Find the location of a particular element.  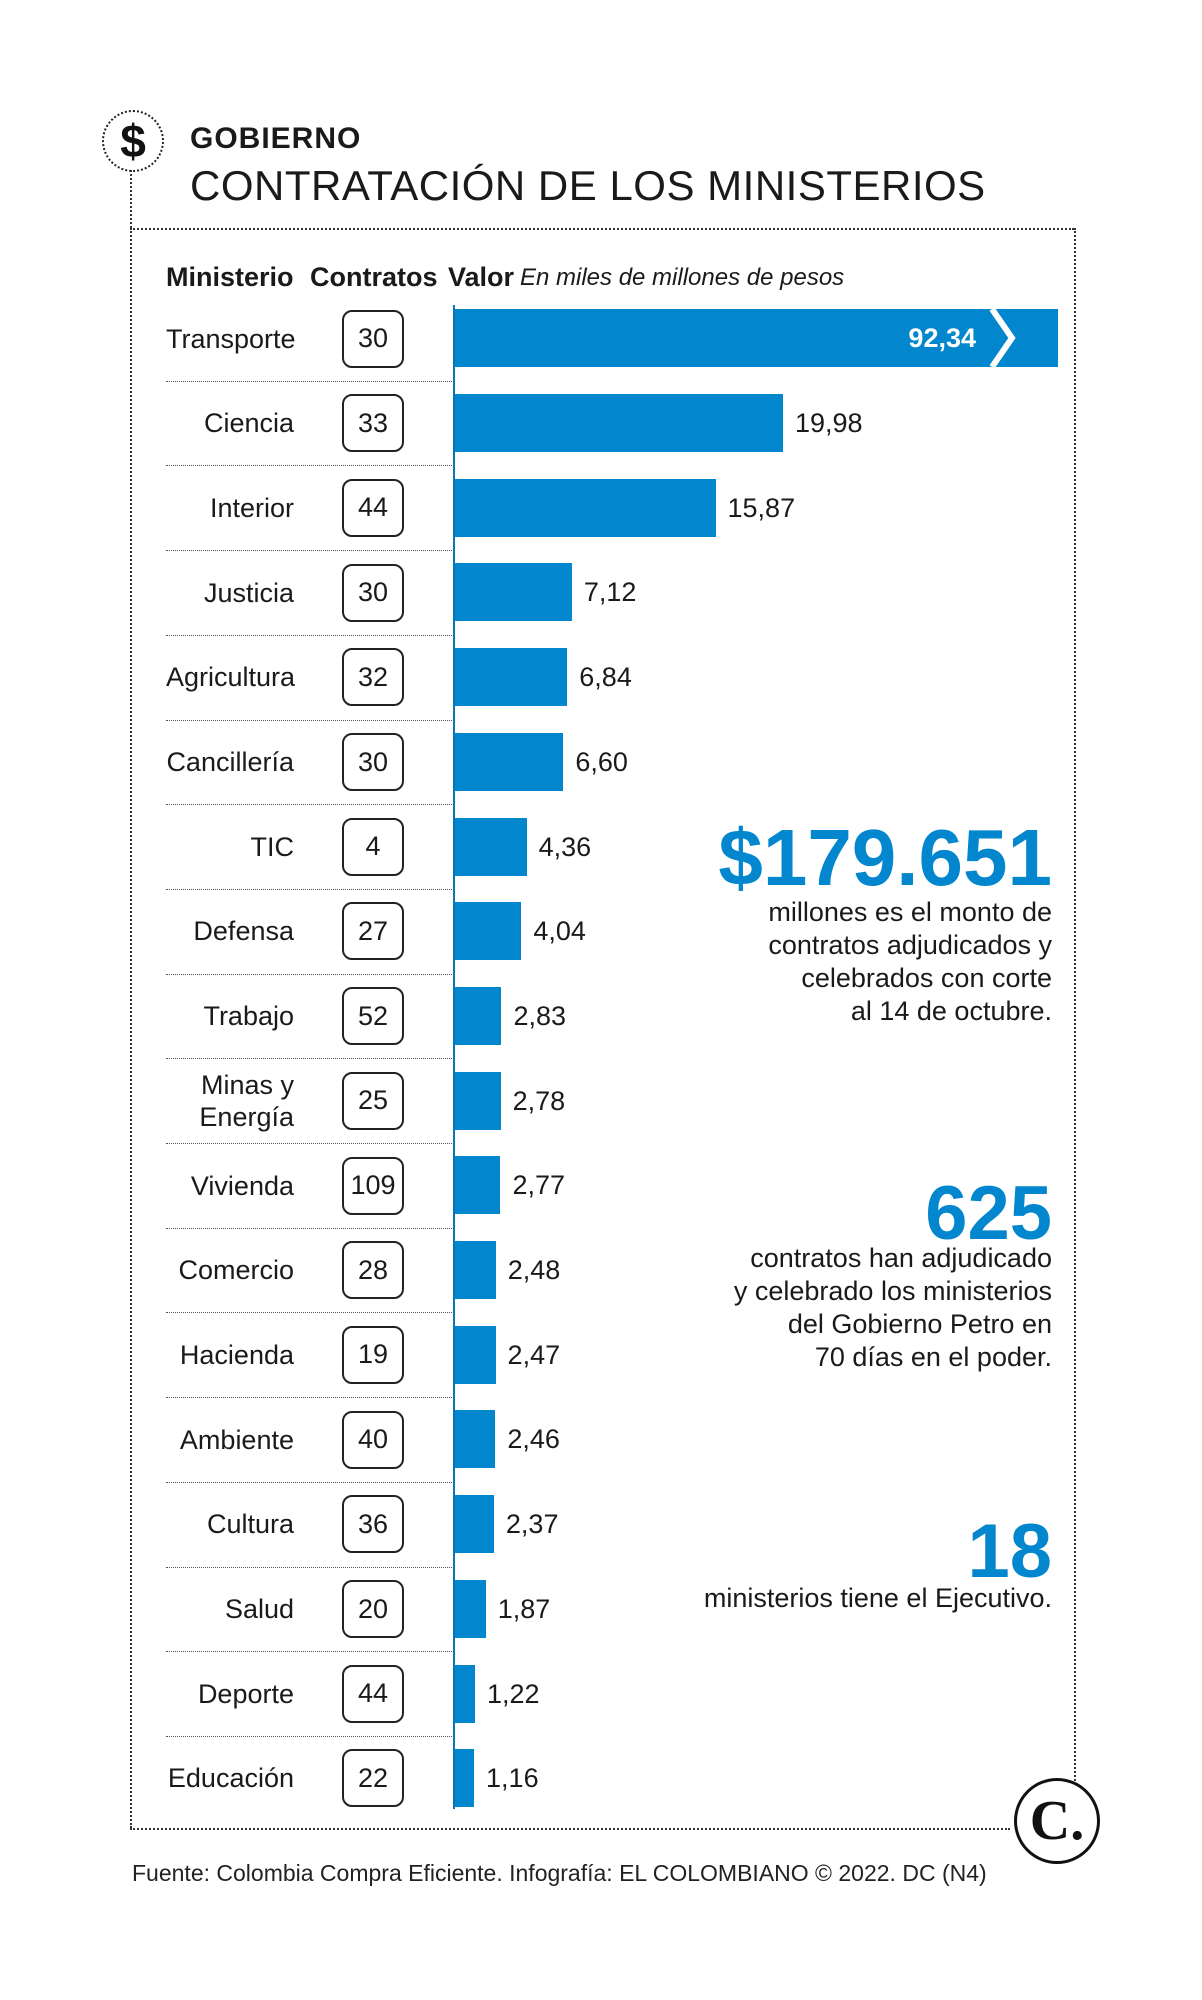

contract-count: 27 is located at coordinates (373, 931).